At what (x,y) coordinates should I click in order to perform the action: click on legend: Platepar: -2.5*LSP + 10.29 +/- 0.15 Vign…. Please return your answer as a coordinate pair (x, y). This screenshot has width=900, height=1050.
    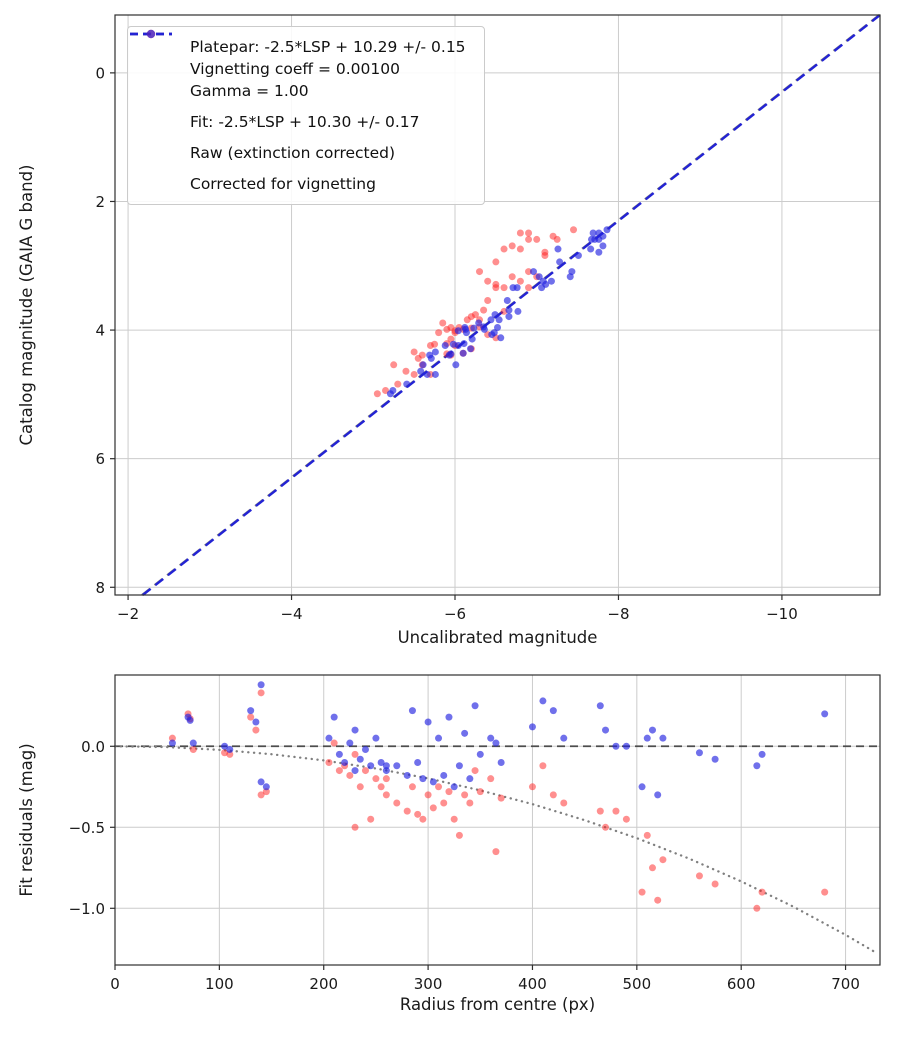
    Looking at the image, I should click on (306, 115).